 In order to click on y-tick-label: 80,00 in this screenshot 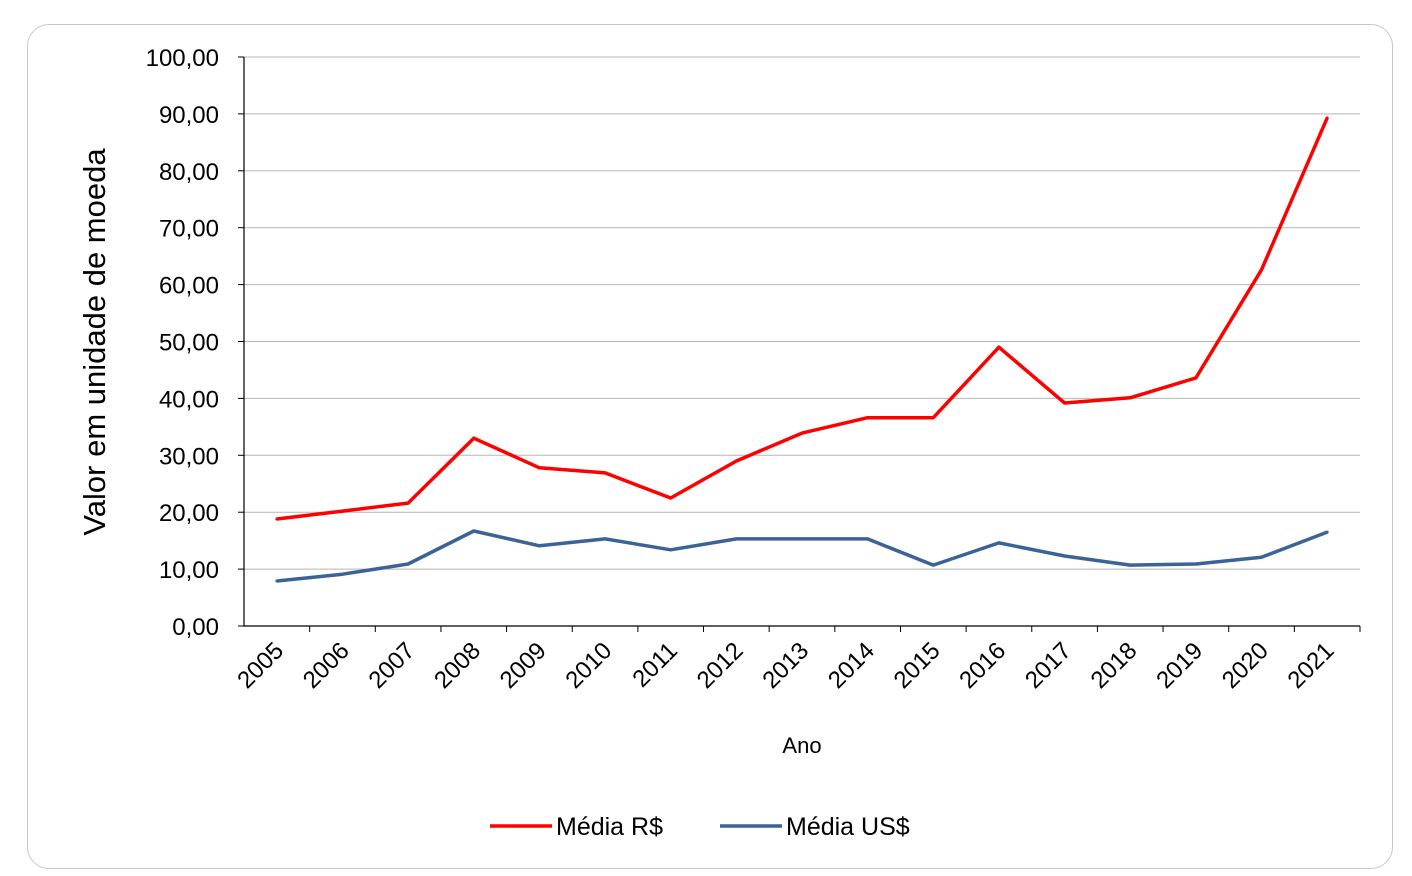, I will do `click(189, 172)`.